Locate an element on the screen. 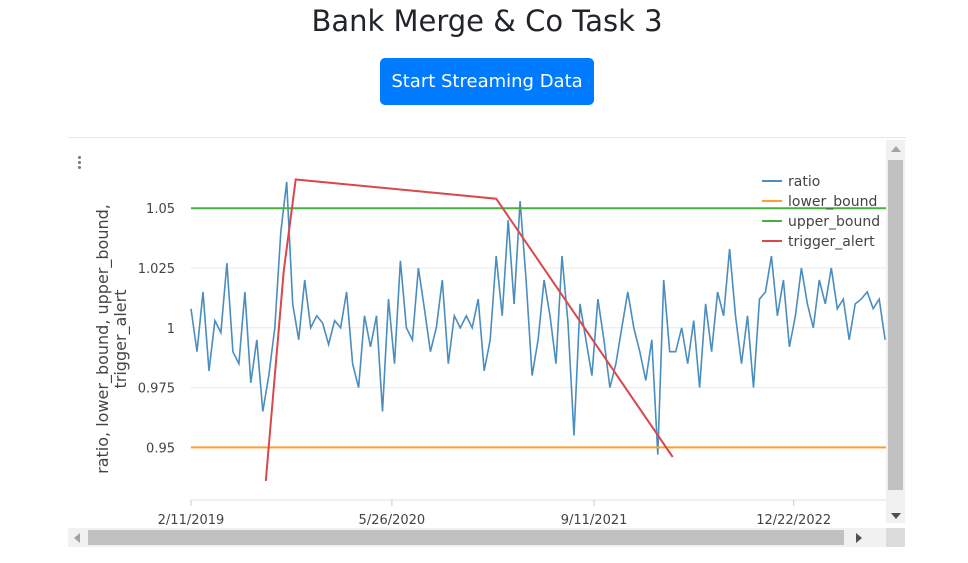  more-options-icon is located at coordinates (80, 164).